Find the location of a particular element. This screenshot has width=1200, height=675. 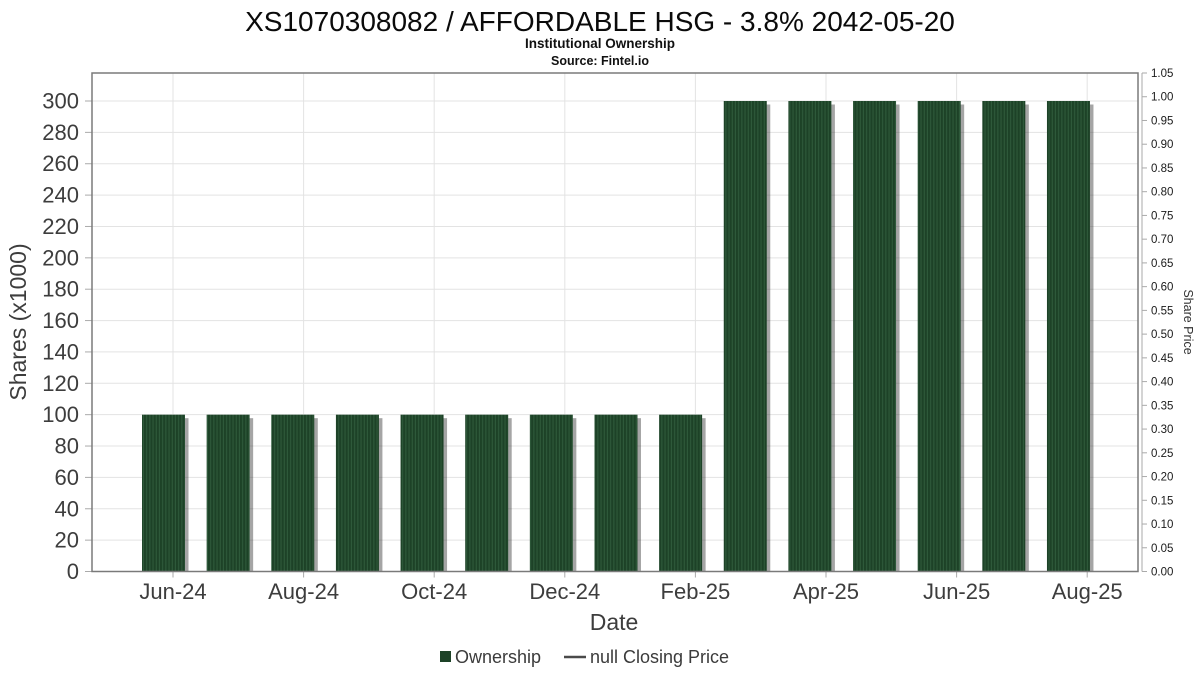

y-axis-title-right: Share Price is located at coordinates (1188, 321).